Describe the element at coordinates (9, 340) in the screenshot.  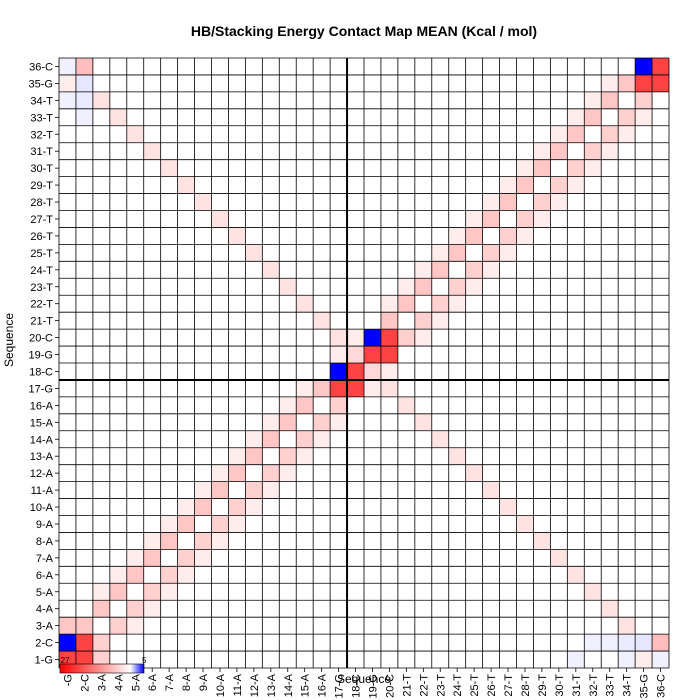
I see `y-axis-label: Sequence` at that location.